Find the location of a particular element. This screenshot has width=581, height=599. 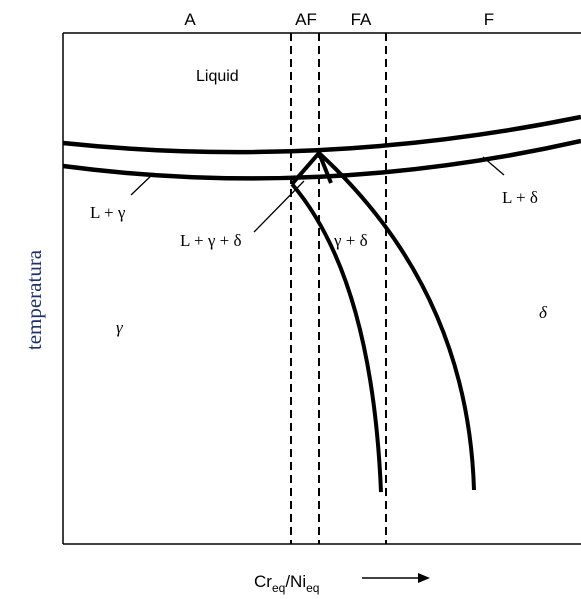

gamma-delta-label: γ + δ is located at coordinates (350, 240).